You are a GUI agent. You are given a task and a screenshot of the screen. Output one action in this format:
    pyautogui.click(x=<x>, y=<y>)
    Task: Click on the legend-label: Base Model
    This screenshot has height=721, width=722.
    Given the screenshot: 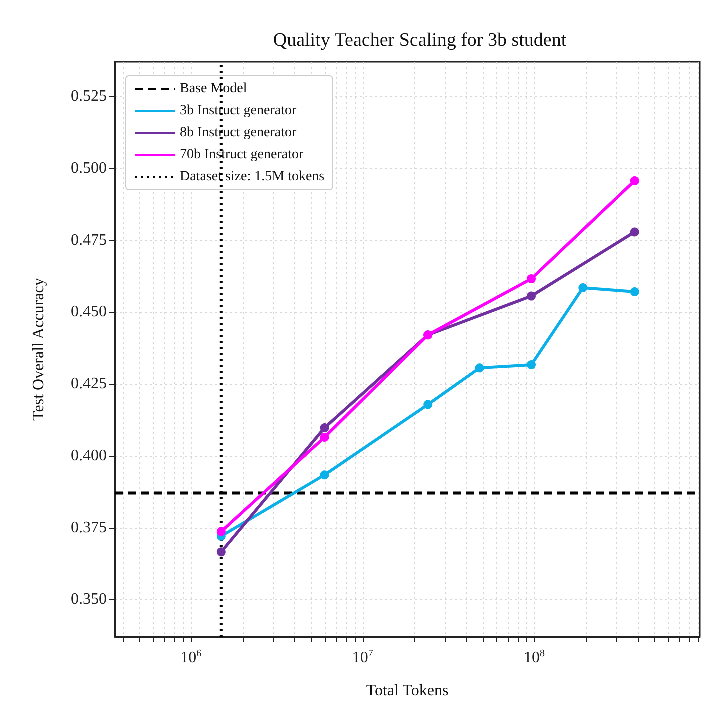 What is the action you would take?
    pyautogui.click(x=214, y=89)
    